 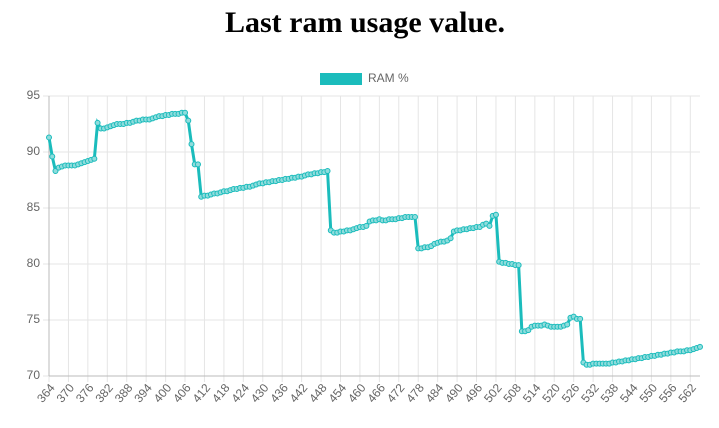 What do you see at coordinates (182, 393) in the screenshot?
I see `x-tick-label: 406` at bounding box center [182, 393].